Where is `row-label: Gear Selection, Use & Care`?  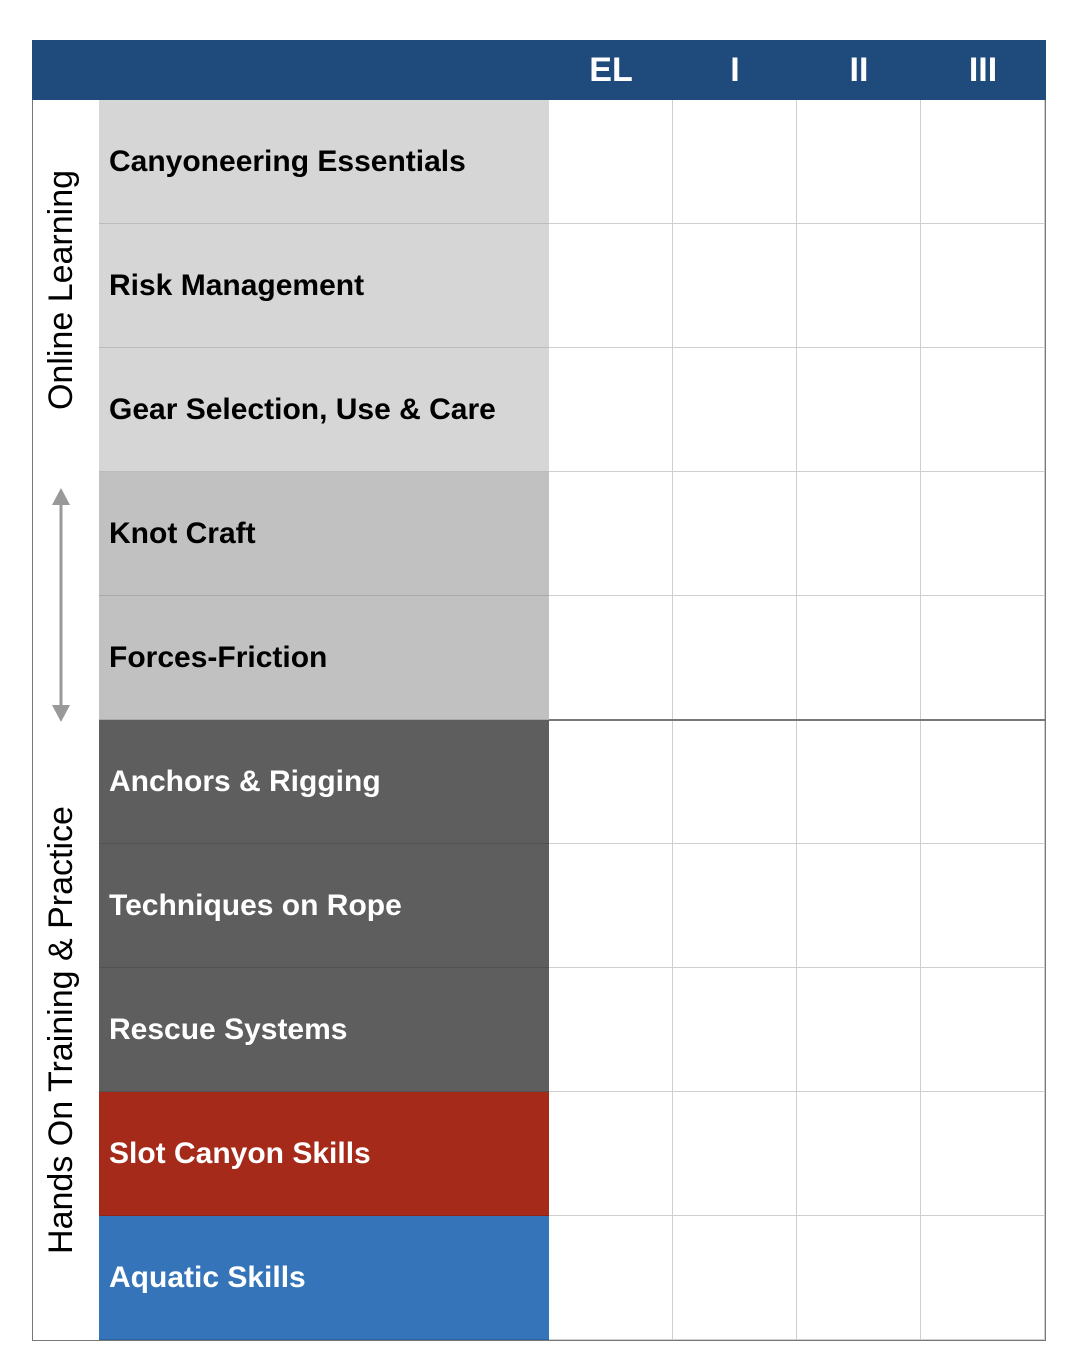
row-label: Gear Selection, Use & Care is located at coordinates (324, 410).